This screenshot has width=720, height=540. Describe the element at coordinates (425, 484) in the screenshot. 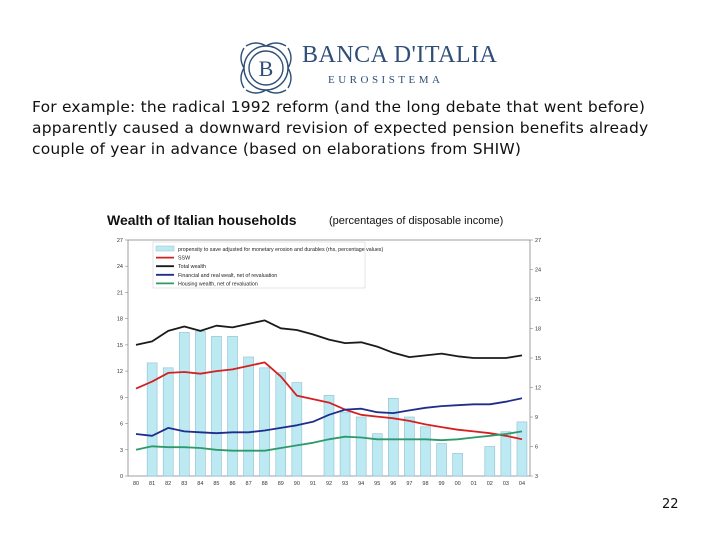

I see `x-tick-label: 98` at that location.